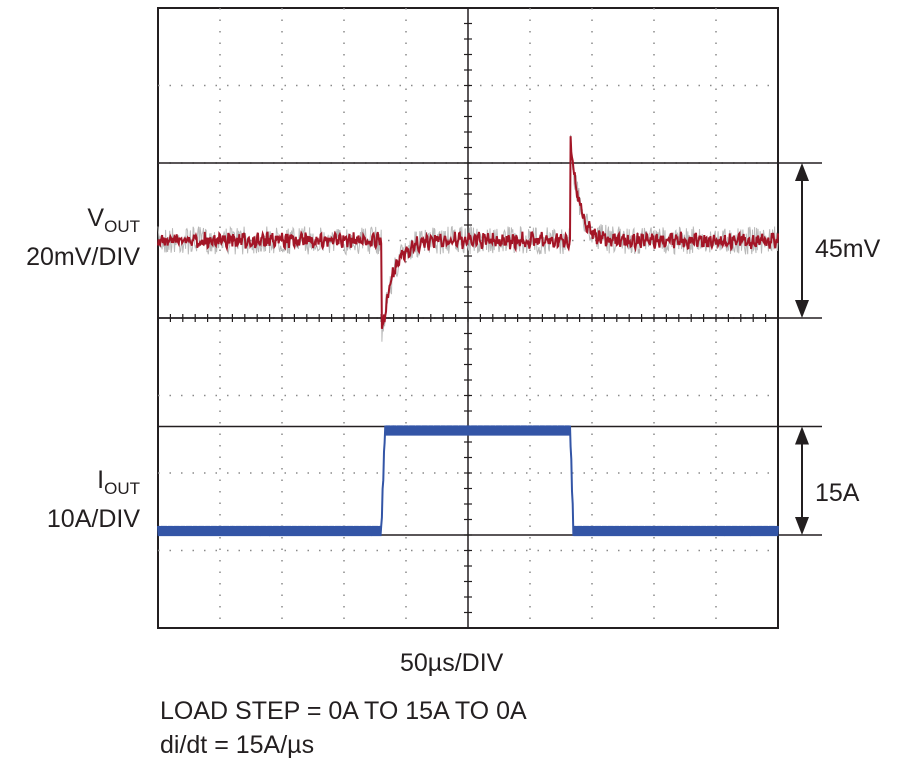 The height and width of the screenshot is (768, 900). What do you see at coordinates (802, 435) in the screenshot?
I see `iout-step-arrow-head-up` at bounding box center [802, 435].